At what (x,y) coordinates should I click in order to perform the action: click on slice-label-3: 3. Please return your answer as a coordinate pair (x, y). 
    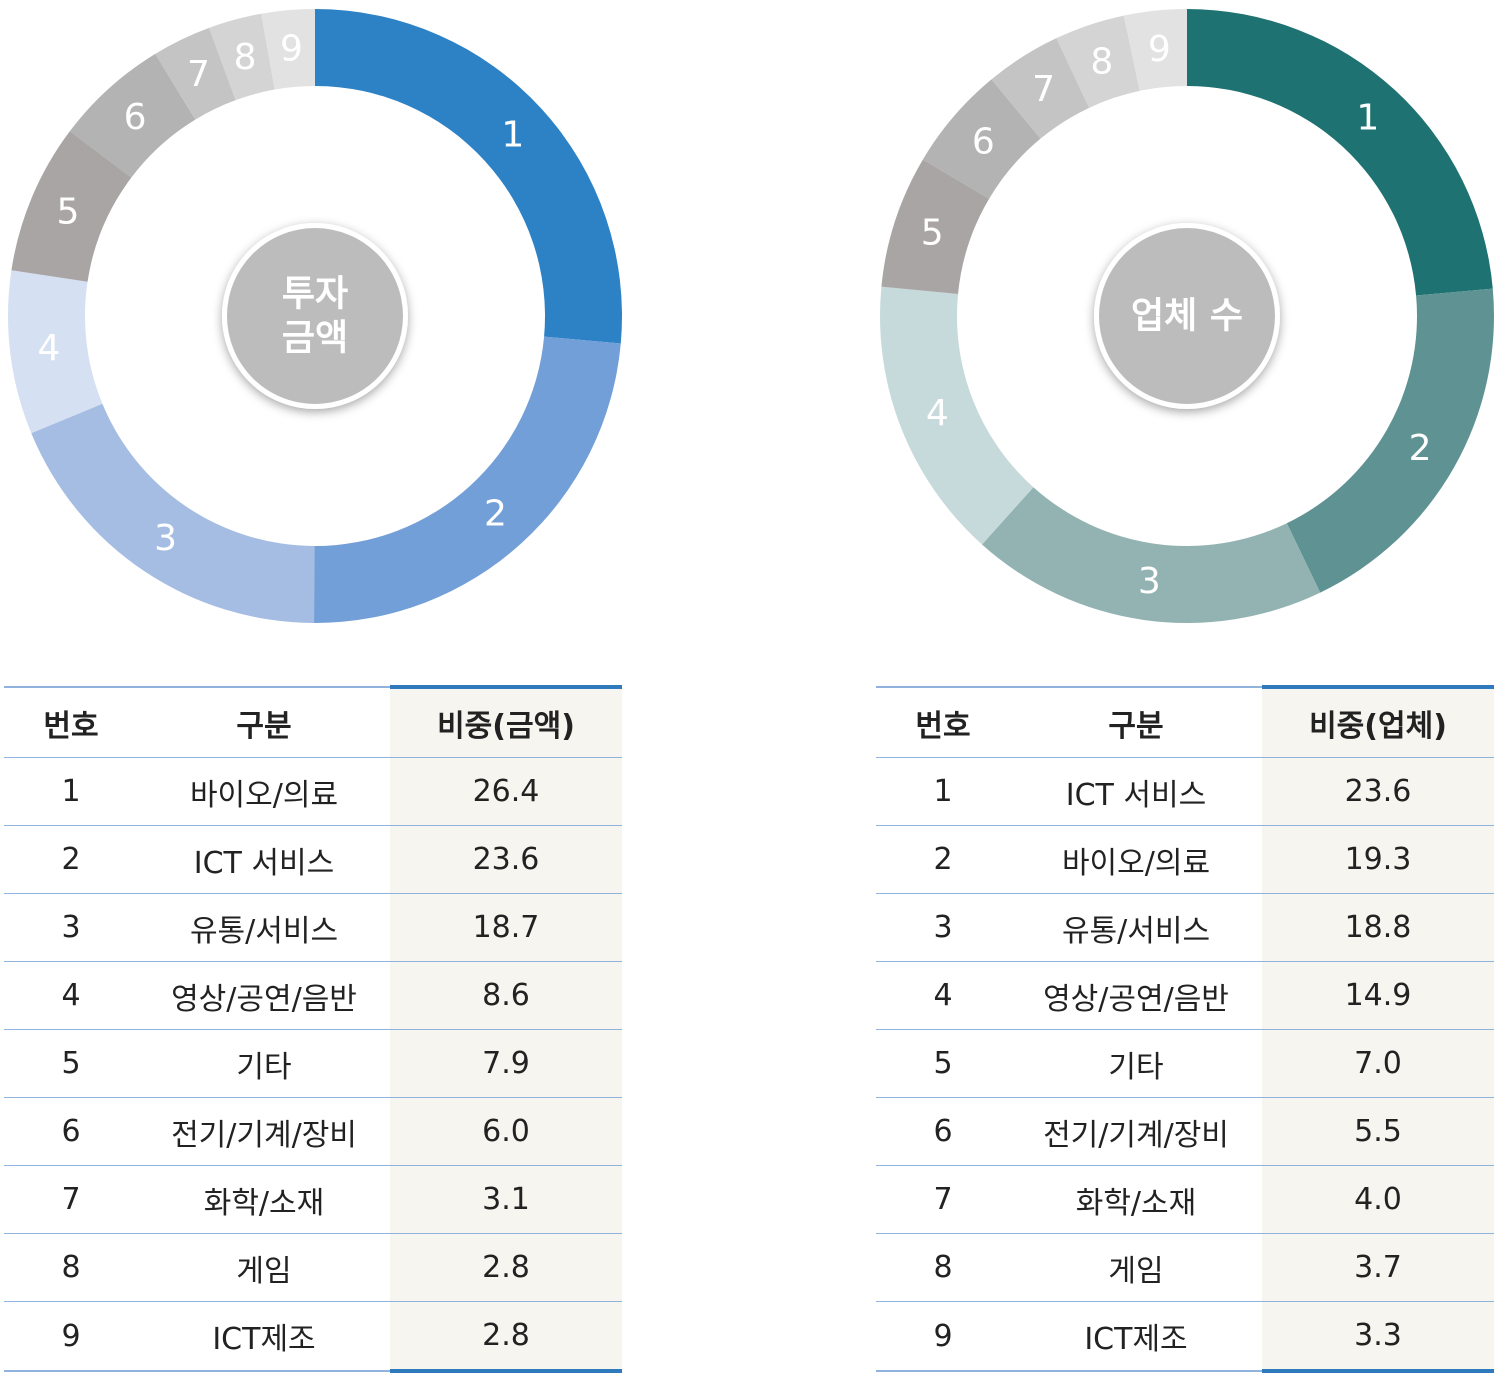
    Looking at the image, I should click on (165, 538).